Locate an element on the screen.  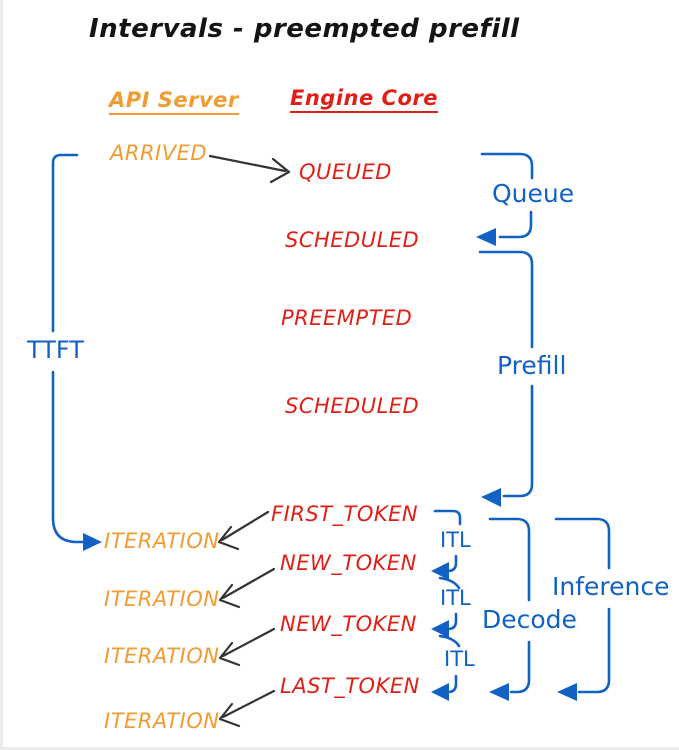
itl1-arrowhead is located at coordinates (440, 571).